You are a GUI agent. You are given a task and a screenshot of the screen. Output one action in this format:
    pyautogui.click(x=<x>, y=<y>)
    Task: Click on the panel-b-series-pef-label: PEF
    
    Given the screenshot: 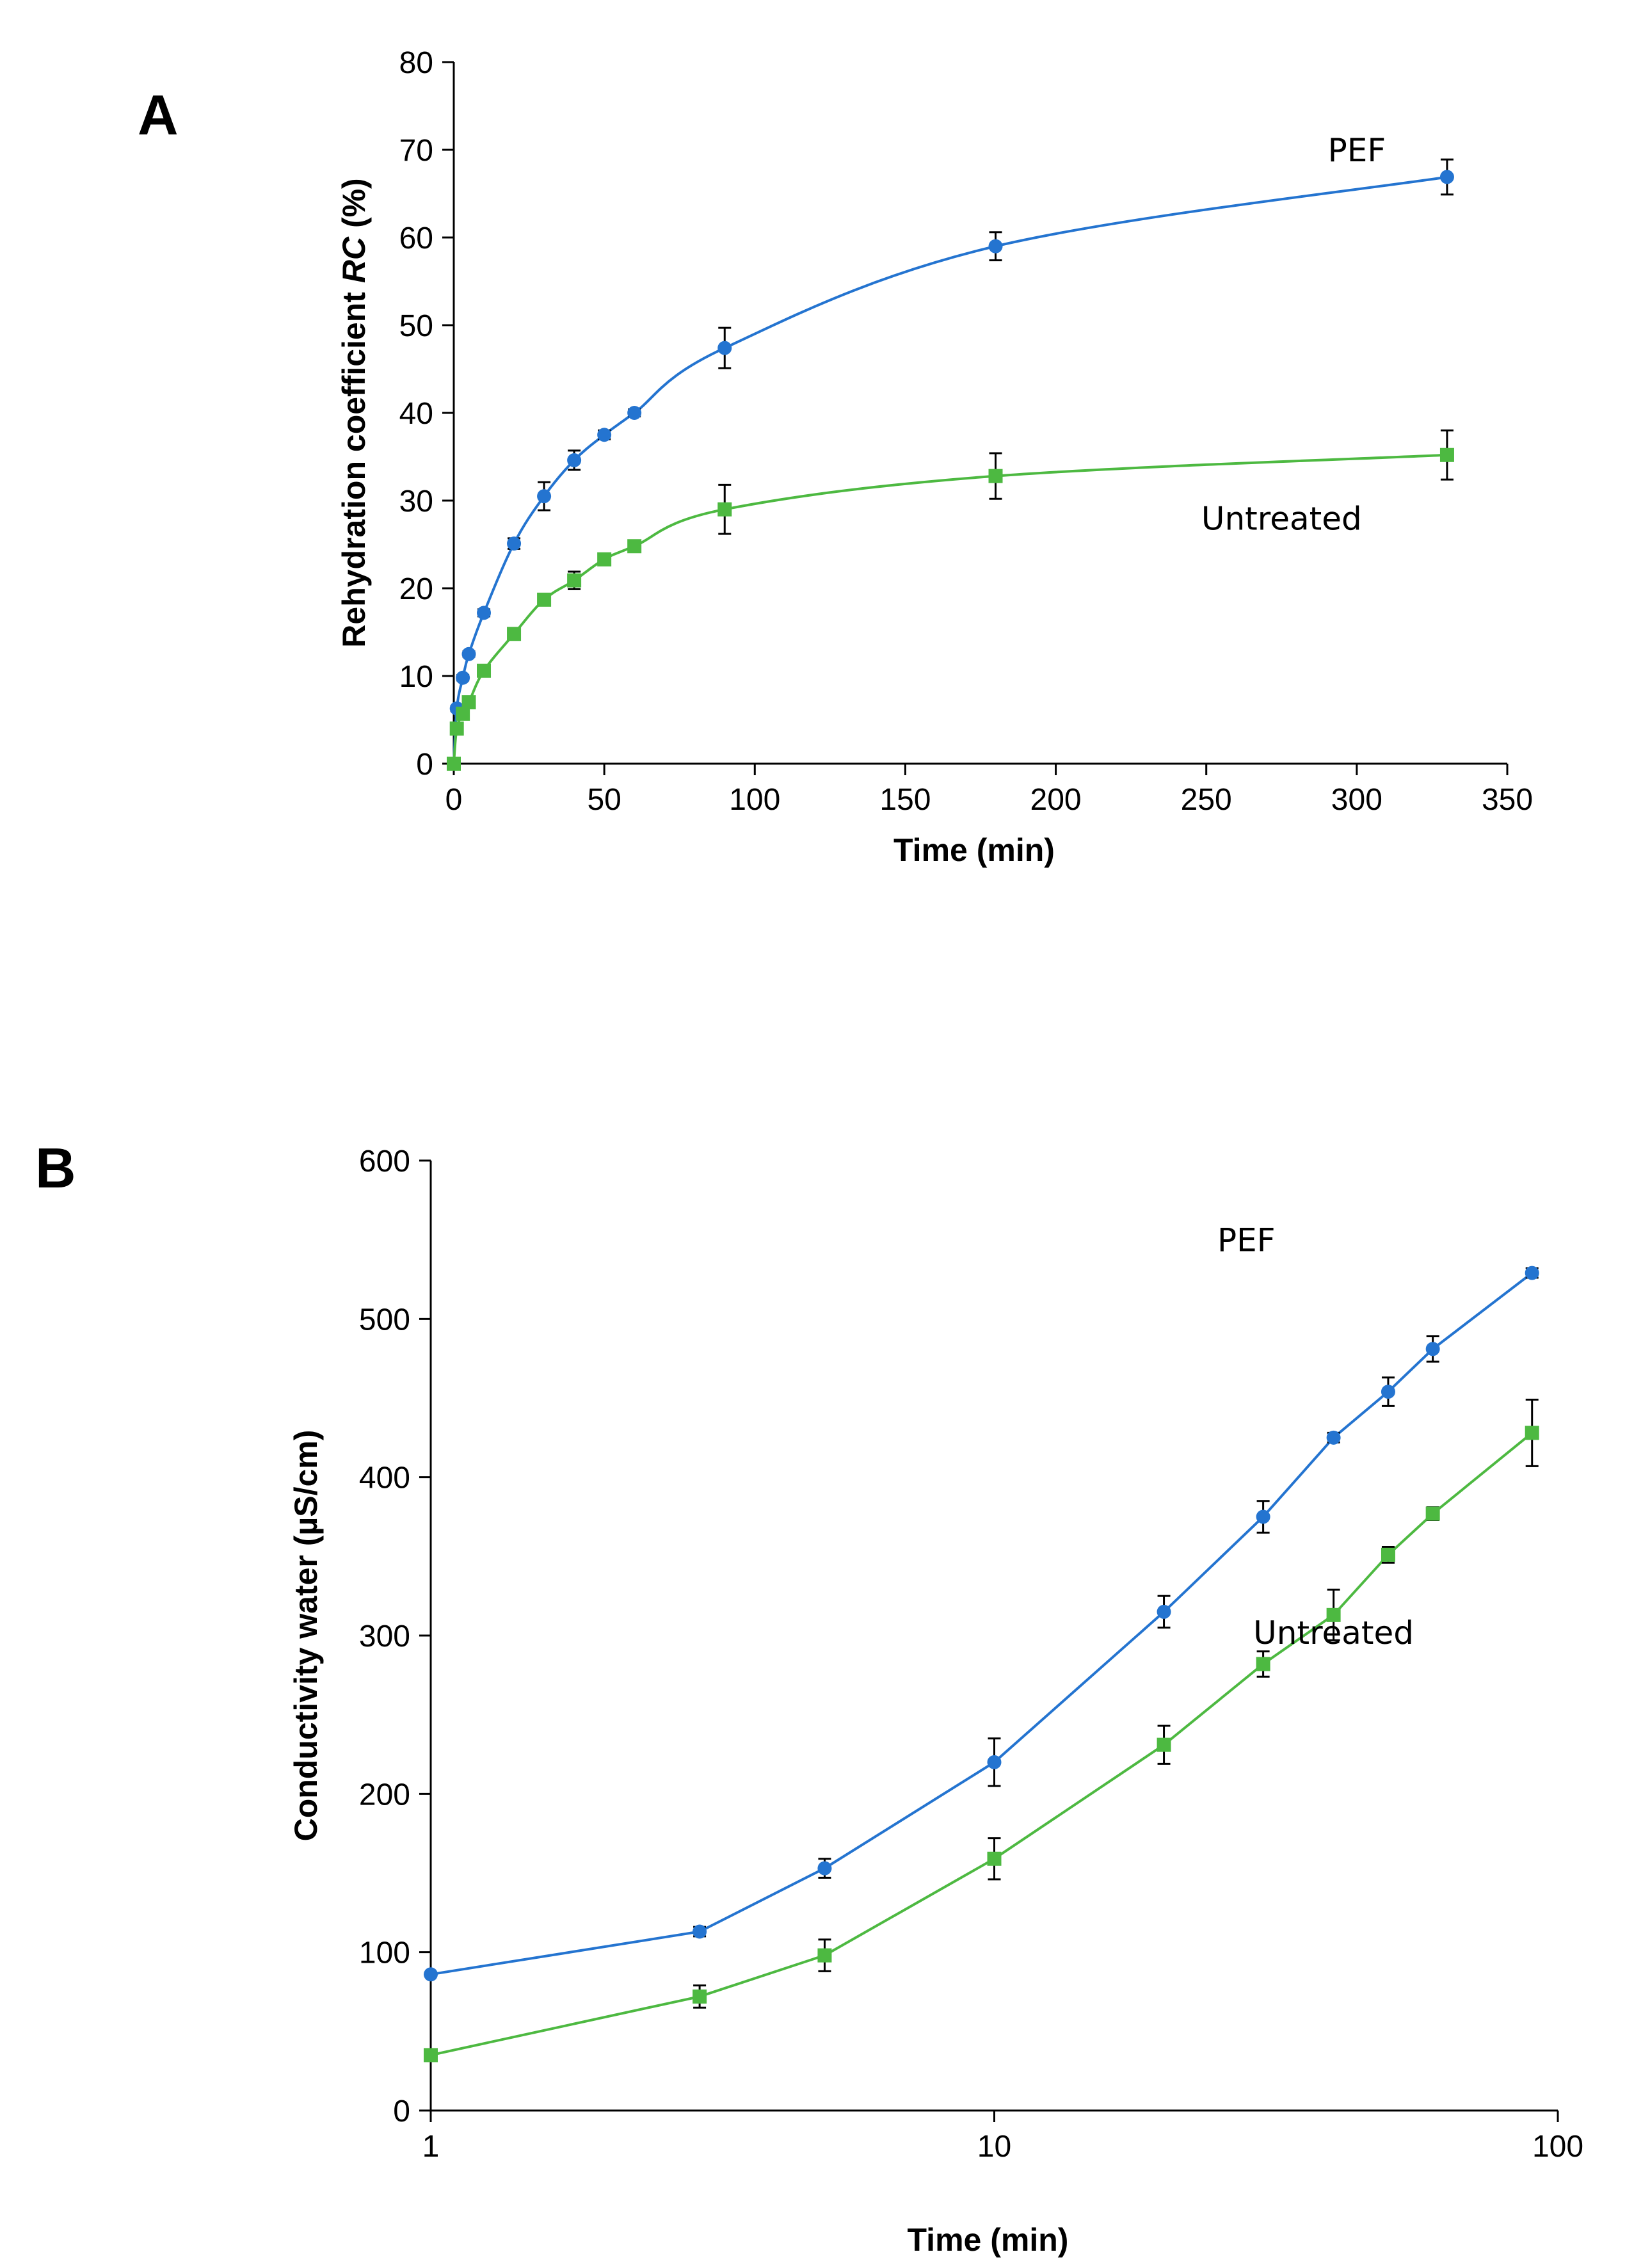 What is the action you would take?
    pyautogui.click(x=1246, y=1240)
    